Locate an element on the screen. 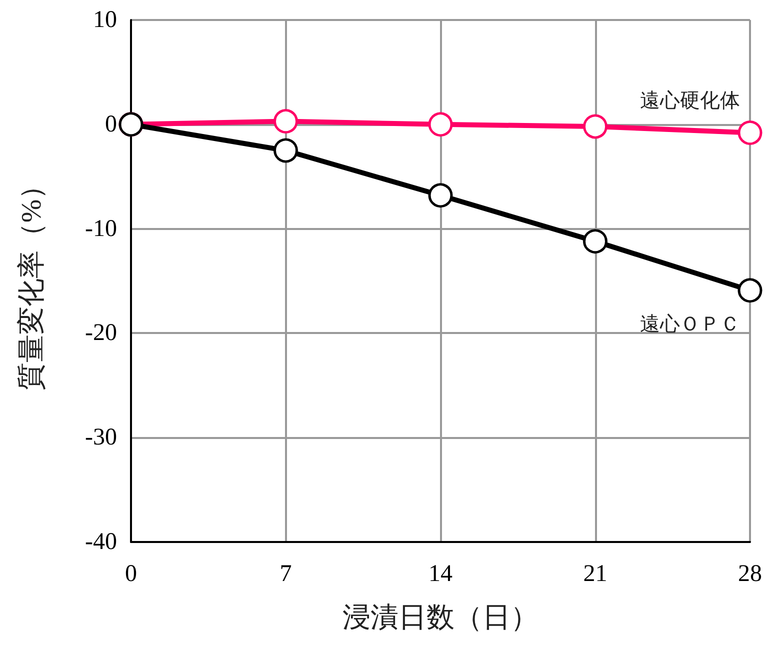  y-tick-label: -20 is located at coordinates (101, 333).